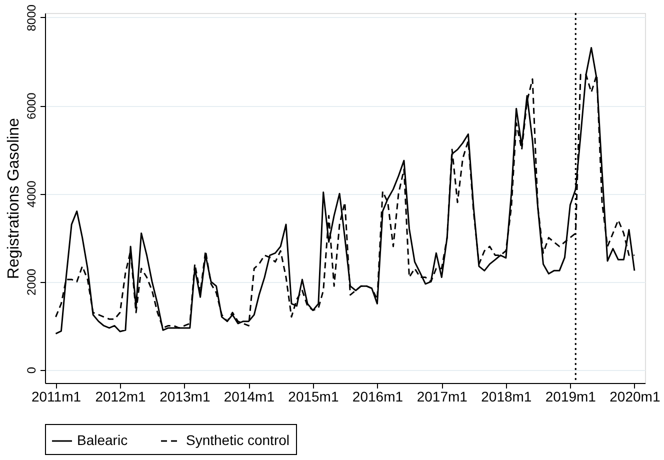 This screenshot has width=664, height=460. Describe the element at coordinates (635, 396) in the screenshot. I see `x-tick-label: 2020m1` at that location.